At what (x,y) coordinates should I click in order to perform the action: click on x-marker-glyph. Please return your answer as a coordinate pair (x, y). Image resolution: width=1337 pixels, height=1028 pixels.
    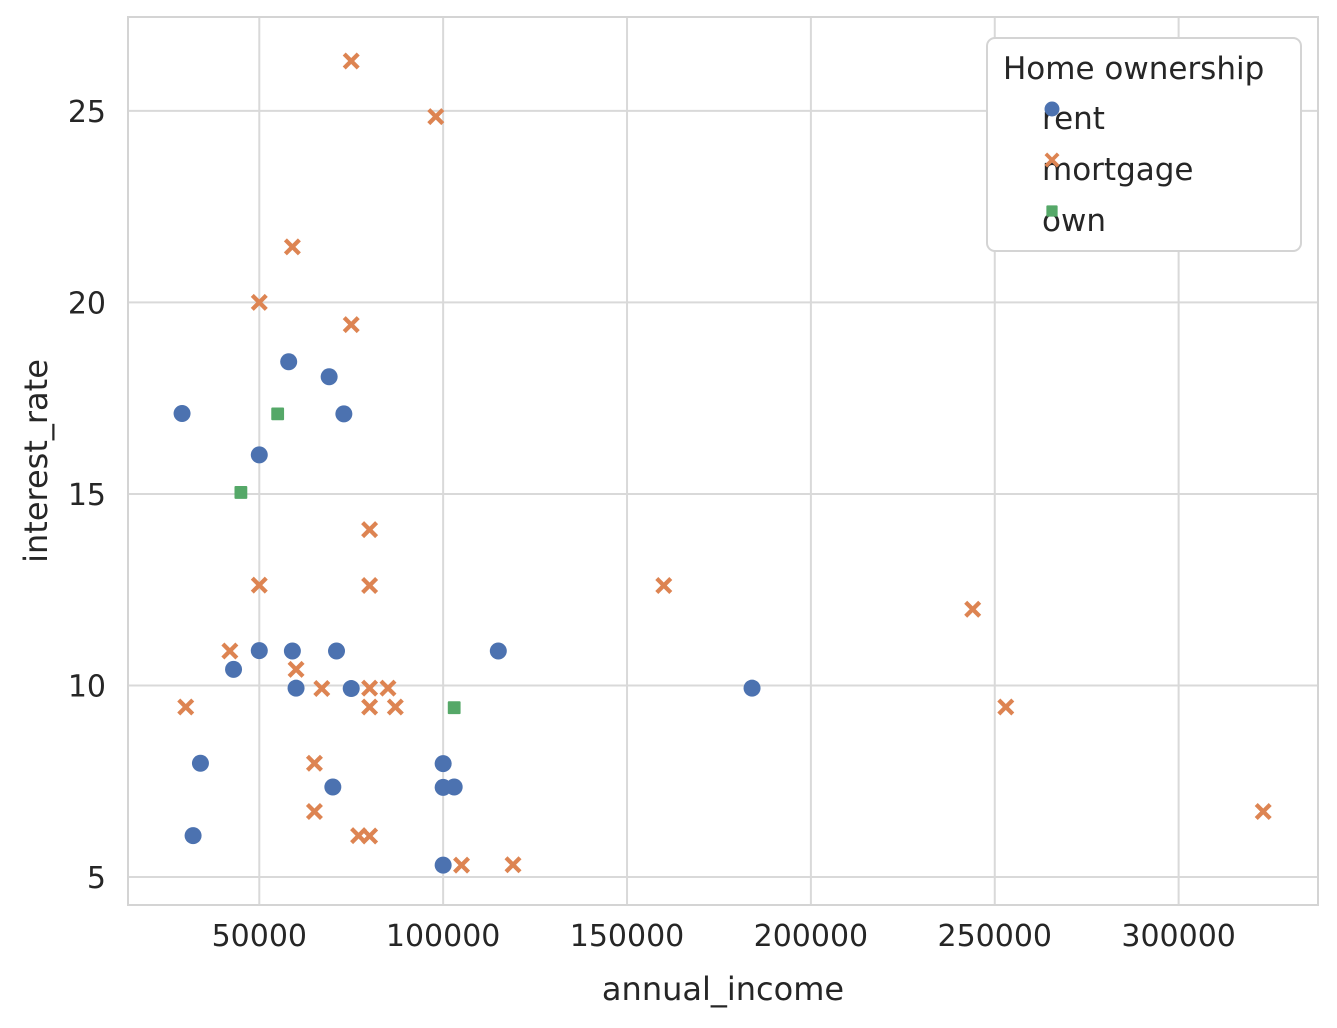
    Looking at the image, I should click on (1052, 160).